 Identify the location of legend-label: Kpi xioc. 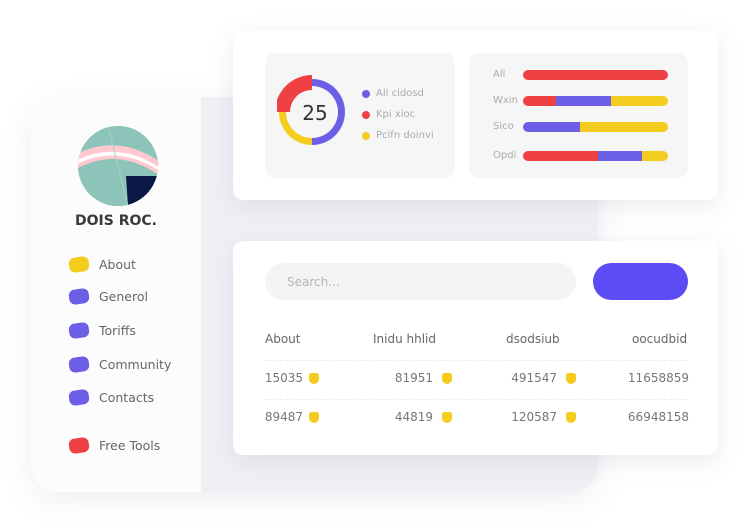
(396, 114).